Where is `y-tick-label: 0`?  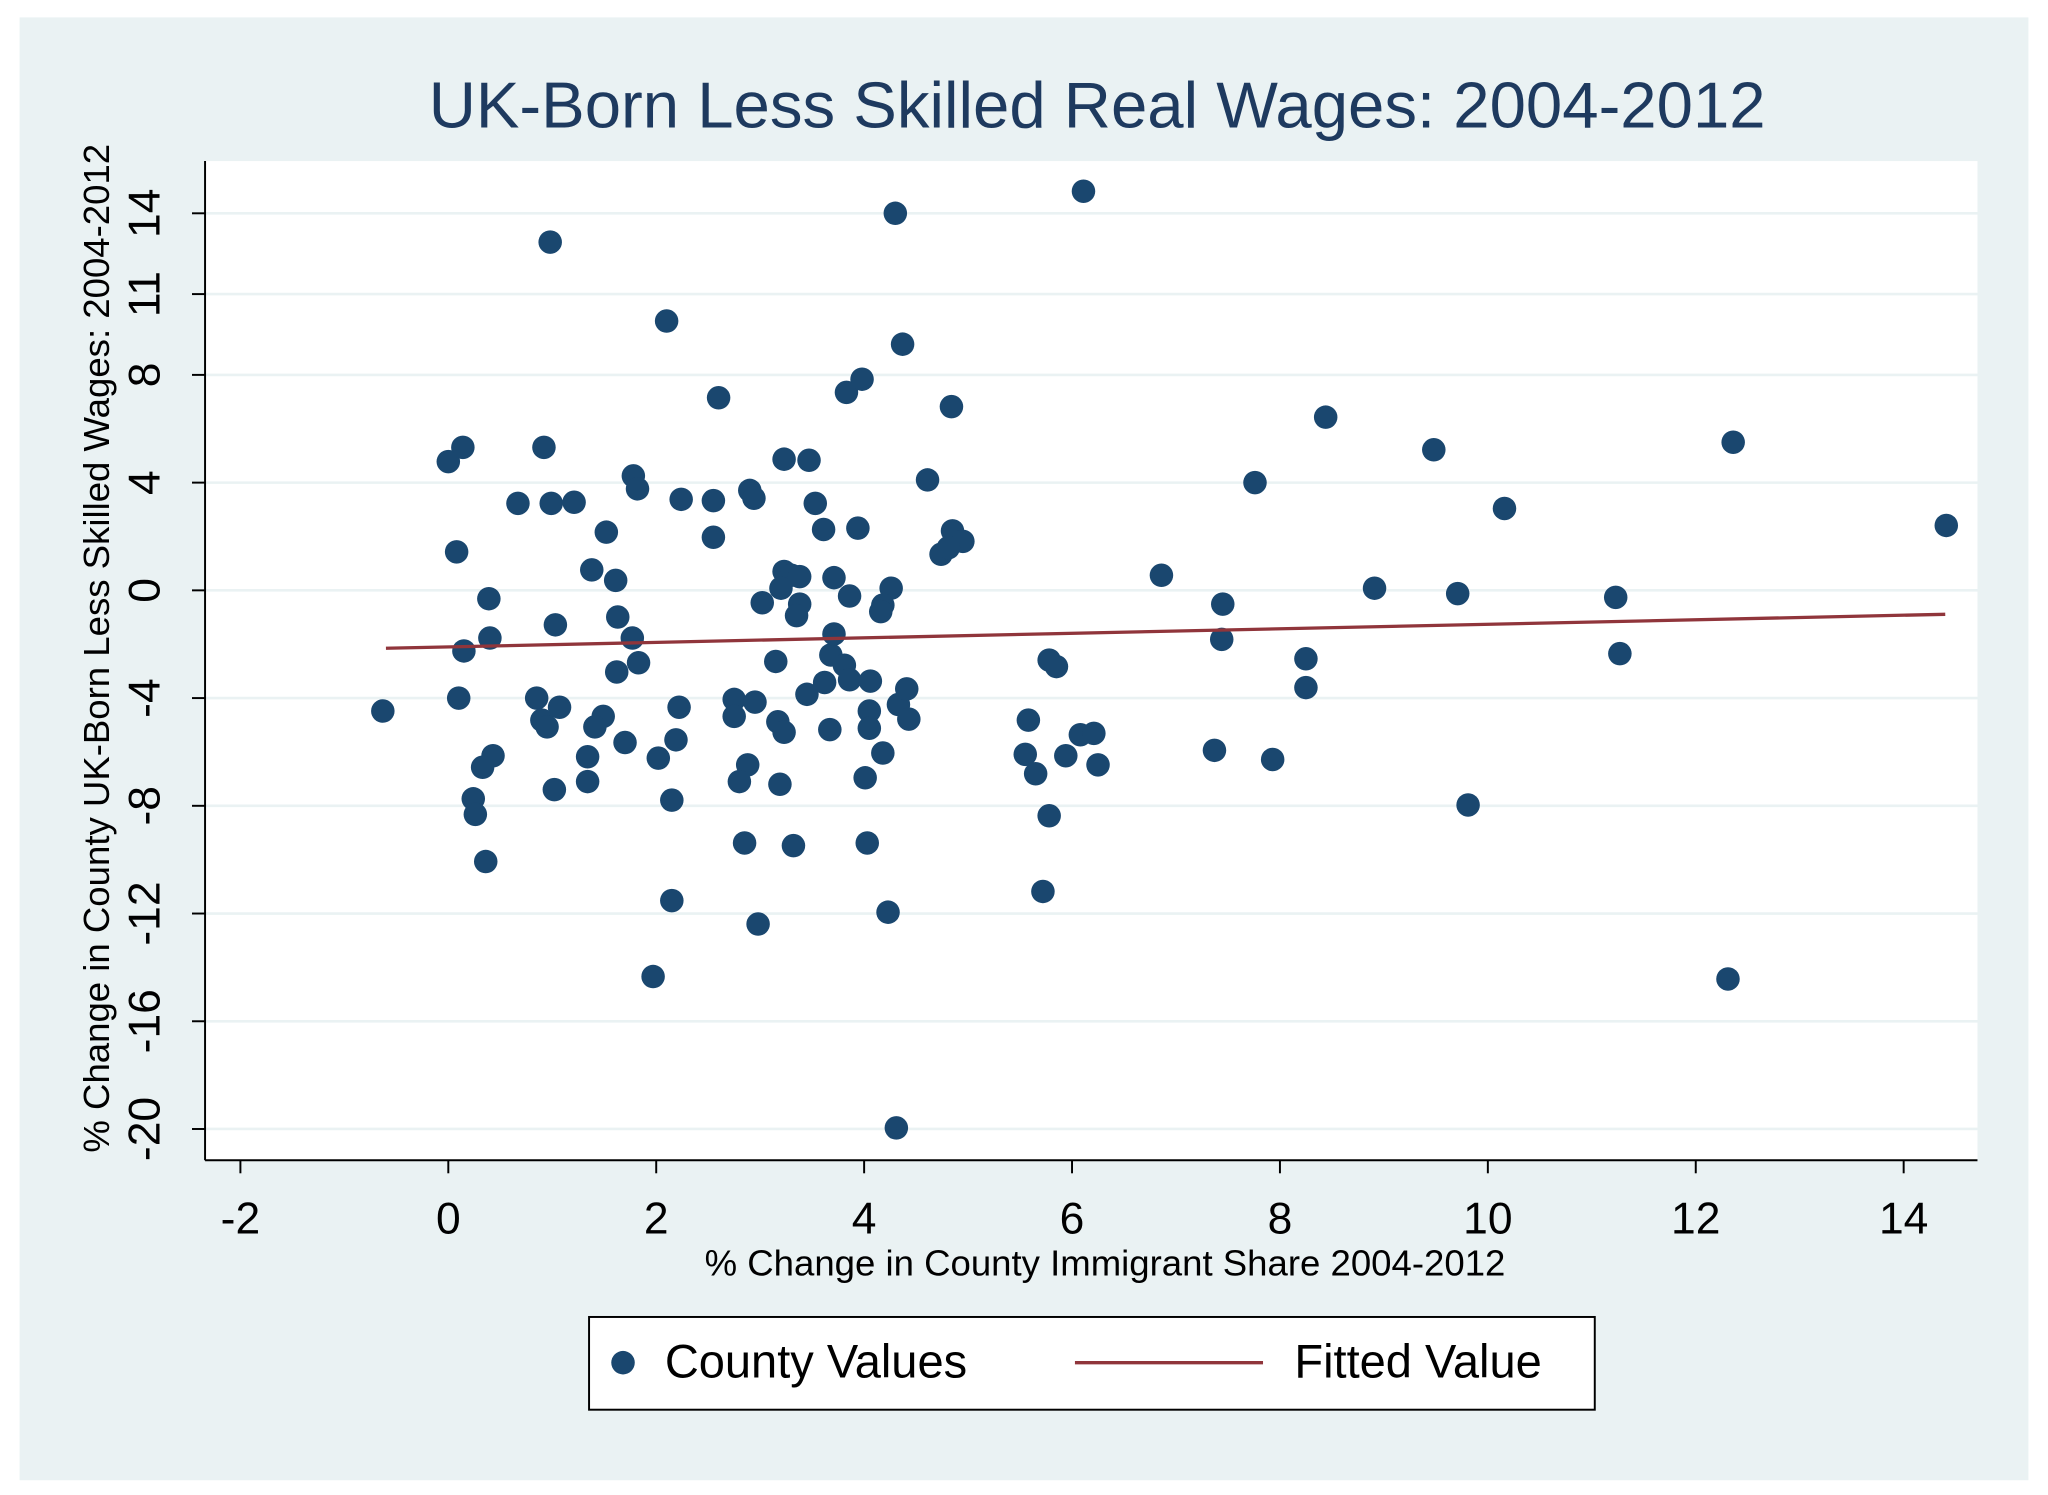
y-tick-label: 0 is located at coordinates (144, 590).